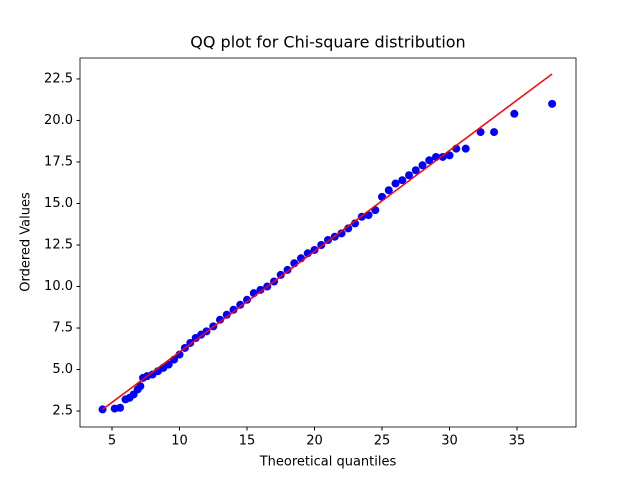  I want to click on y-tick-label: 7.5, so click(62, 328).